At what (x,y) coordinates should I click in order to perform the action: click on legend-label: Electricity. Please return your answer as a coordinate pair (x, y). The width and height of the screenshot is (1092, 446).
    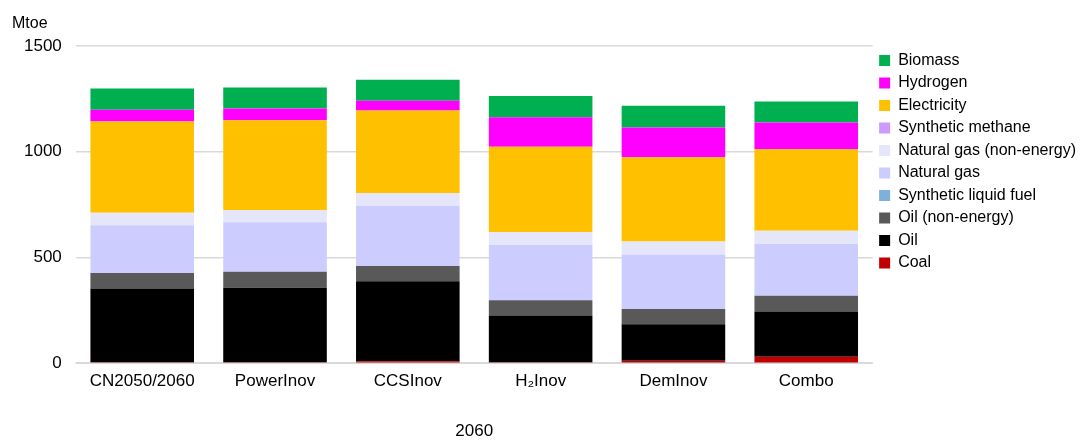
    Looking at the image, I should click on (932, 104).